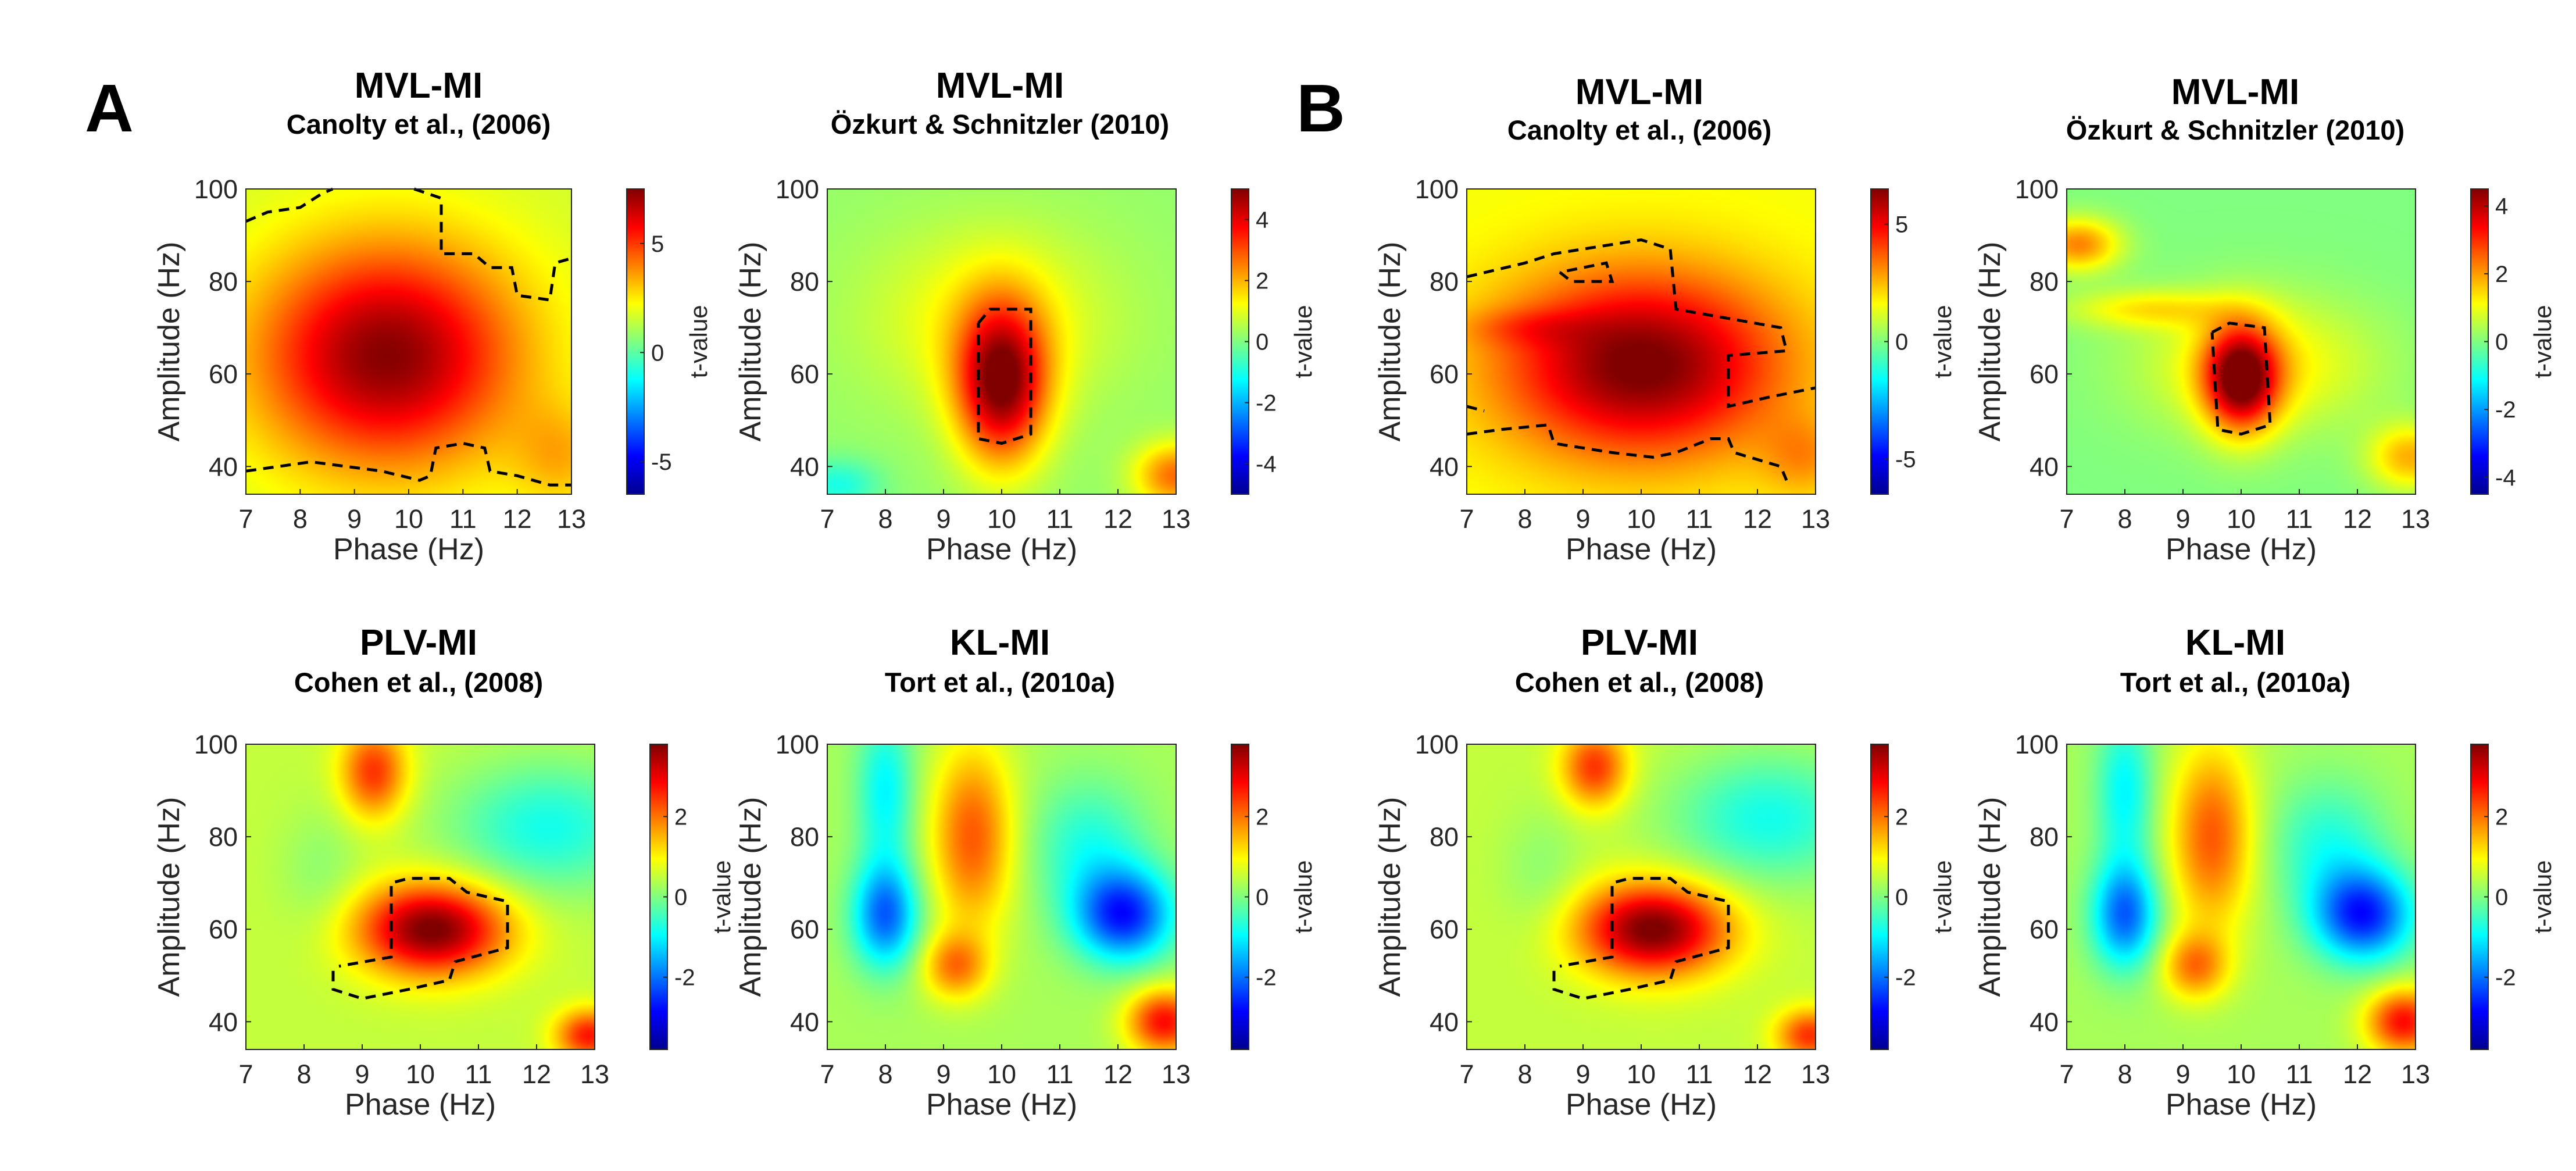 This screenshot has width=2576, height=1171. What do you see at coordinates (1639, 683) in the screenshot?
I see `chart-subtitle: Cohen et al., (2008)` at bounding box center [1639, 683].